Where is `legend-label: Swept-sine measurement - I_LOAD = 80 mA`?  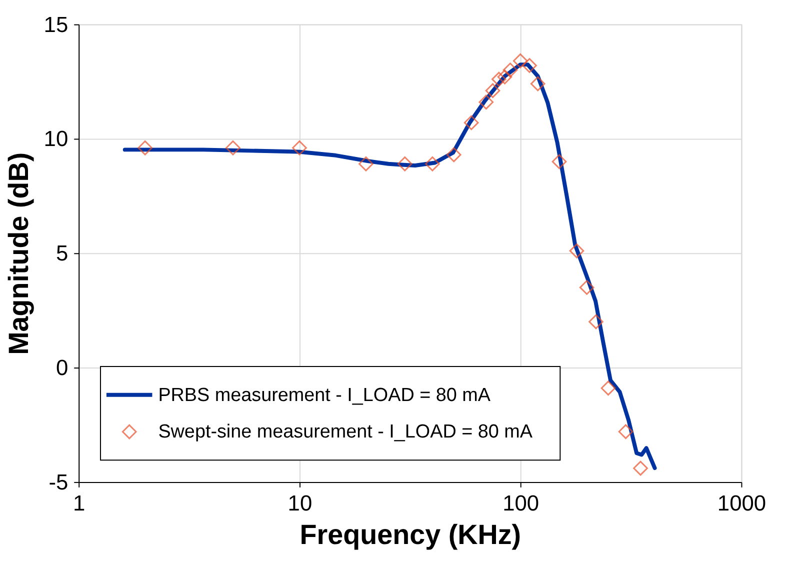
legend-label: Swept-sine measurement - I_LOAD = 80 mA is located at coordinates (345, 432).